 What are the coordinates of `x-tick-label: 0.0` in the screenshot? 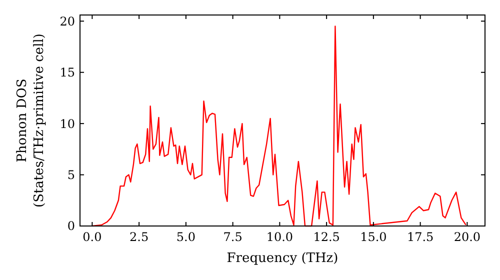 It's located at (92, 237).